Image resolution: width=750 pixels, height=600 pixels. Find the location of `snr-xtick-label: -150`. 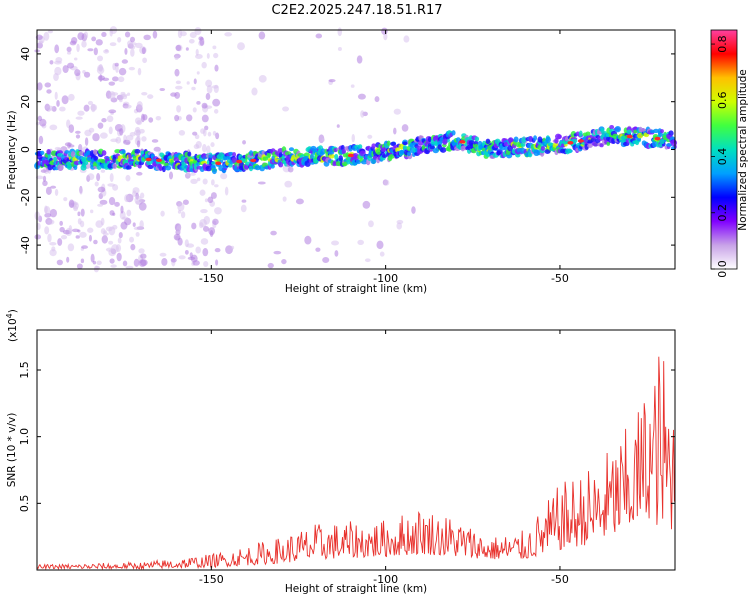

snr-xtick-label: -150 is located at coordinates (211, 579).